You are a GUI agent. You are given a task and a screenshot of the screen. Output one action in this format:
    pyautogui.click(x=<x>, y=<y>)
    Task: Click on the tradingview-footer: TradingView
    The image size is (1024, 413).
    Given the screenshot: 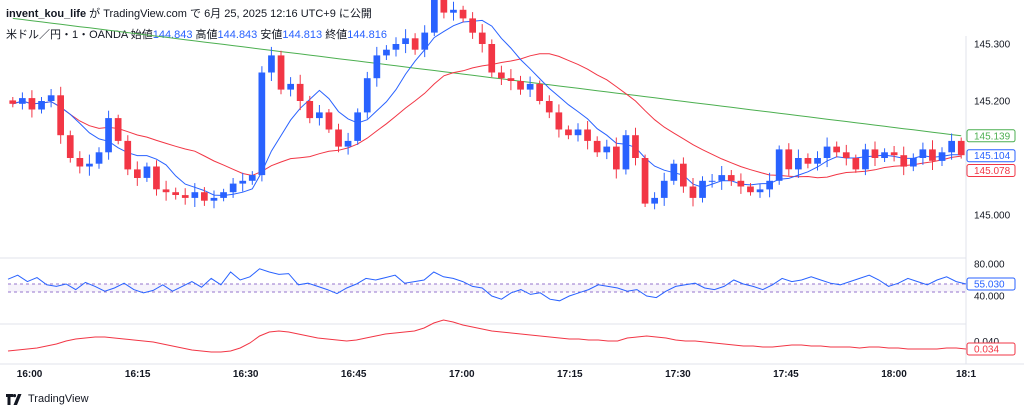 What is the action you would take?
    pyautogui.click(x=47, y=399)
    